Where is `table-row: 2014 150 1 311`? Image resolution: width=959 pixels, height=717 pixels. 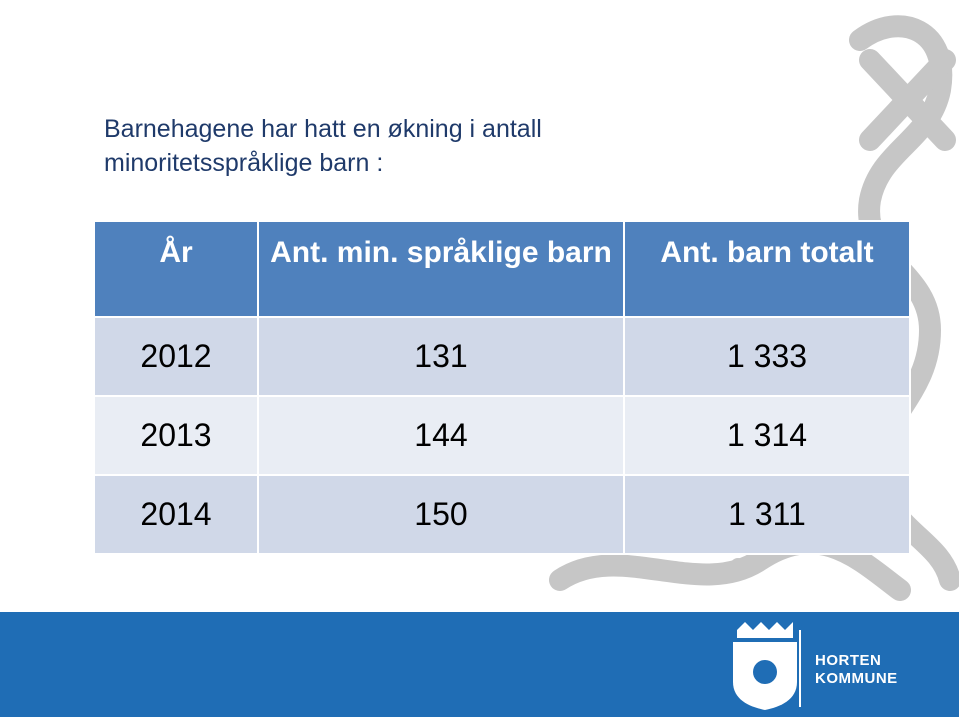
table-row: 2014 150 1 311 is located at coordinates (502, 514).